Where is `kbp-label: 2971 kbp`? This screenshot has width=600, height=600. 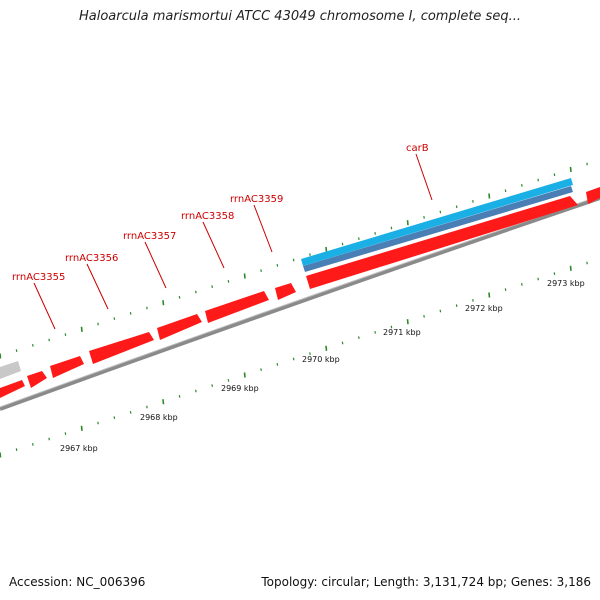 kbp-label: 2971 kbp is located at coordinates (402, 332).